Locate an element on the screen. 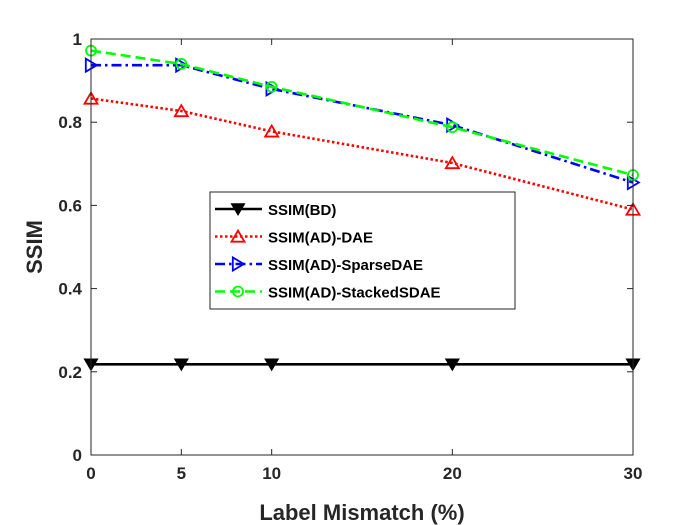  y-axis-title: SSIM is located at coordinates (34, 247).